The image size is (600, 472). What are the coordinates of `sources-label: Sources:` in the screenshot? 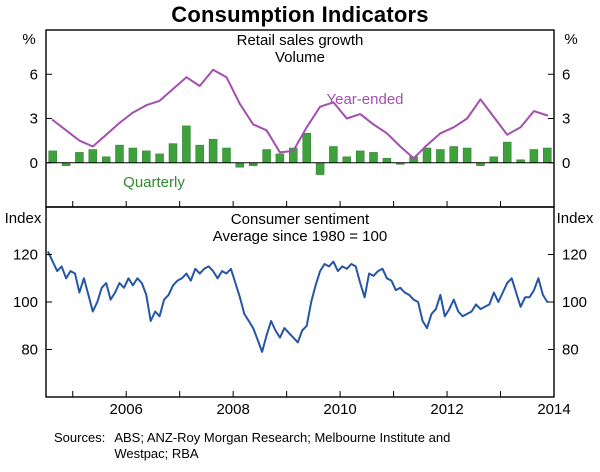 It's located at (80, 437).